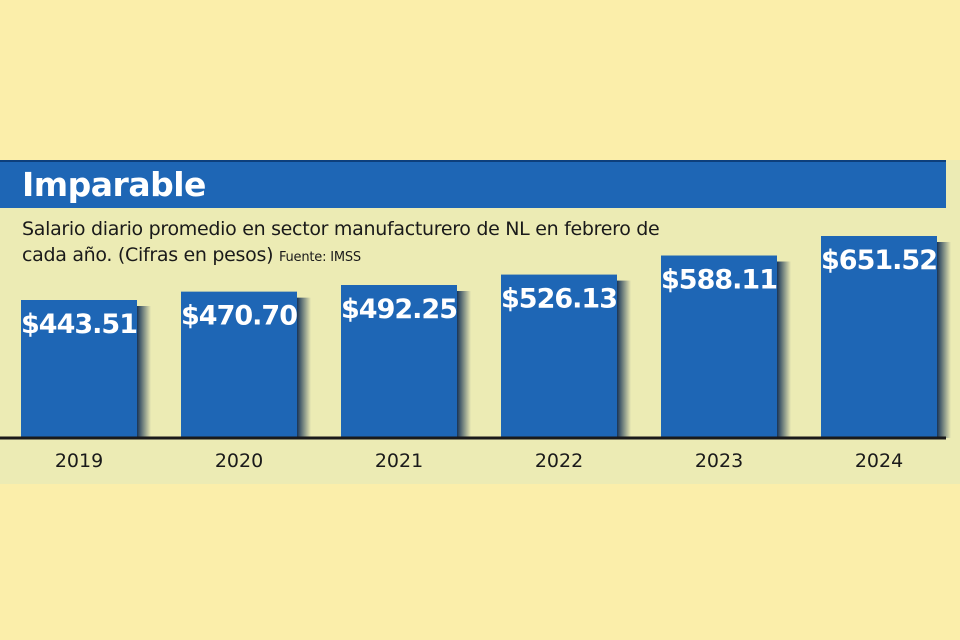 The width and height of the screenshot is (960, 640). Describe the element at coordinates (559, 299) in the screenshot. I see `data-label-2022: $526.13` at that location.